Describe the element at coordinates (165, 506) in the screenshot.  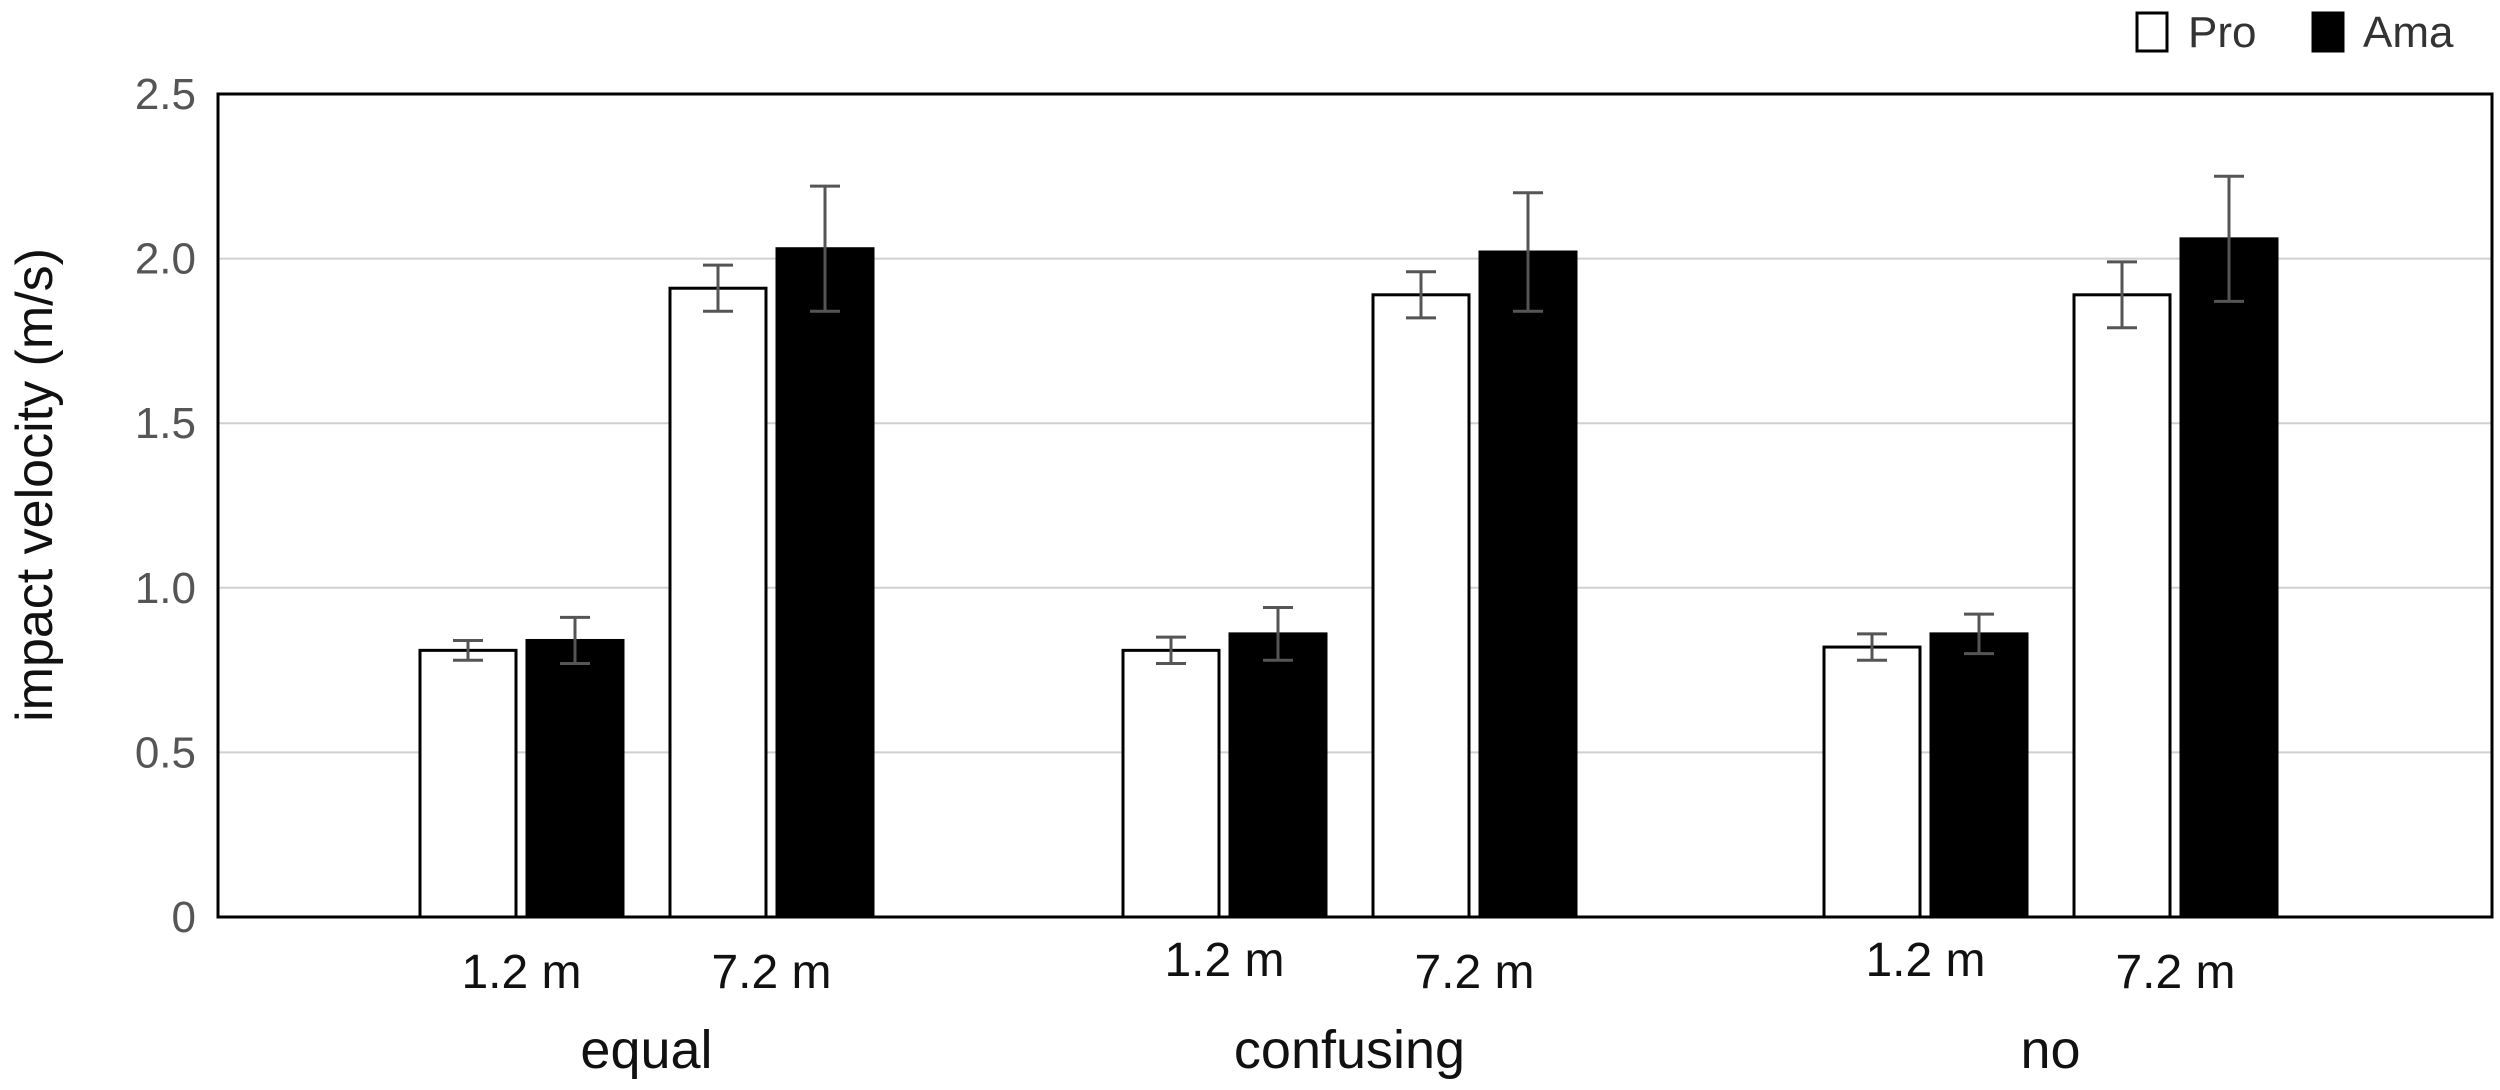
I see `y-axis-ticks: 0 0.5 1.0 1.5 2.0 2.5` at that location.